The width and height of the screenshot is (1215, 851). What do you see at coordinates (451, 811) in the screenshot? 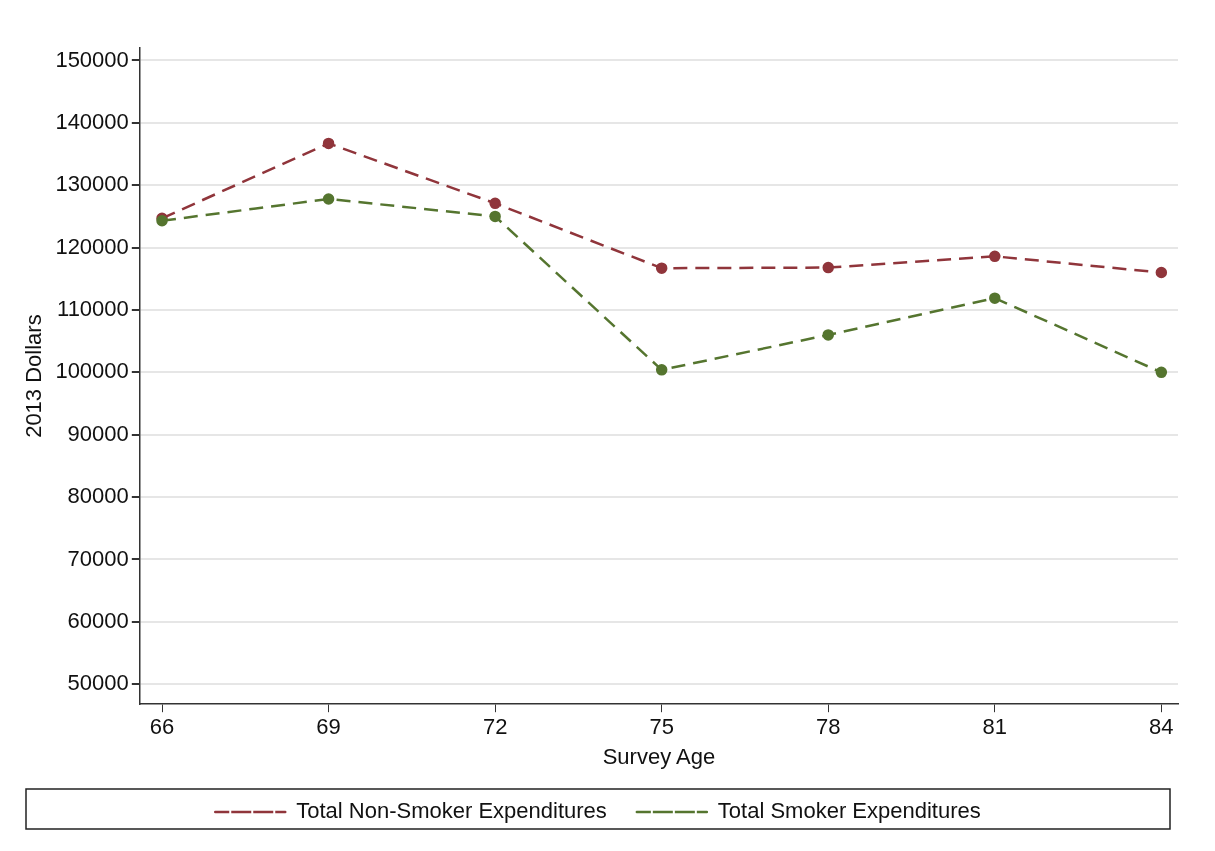
I see `legend-label: Total Non-Smoker Expenditures` at bounding box center [451, 811].